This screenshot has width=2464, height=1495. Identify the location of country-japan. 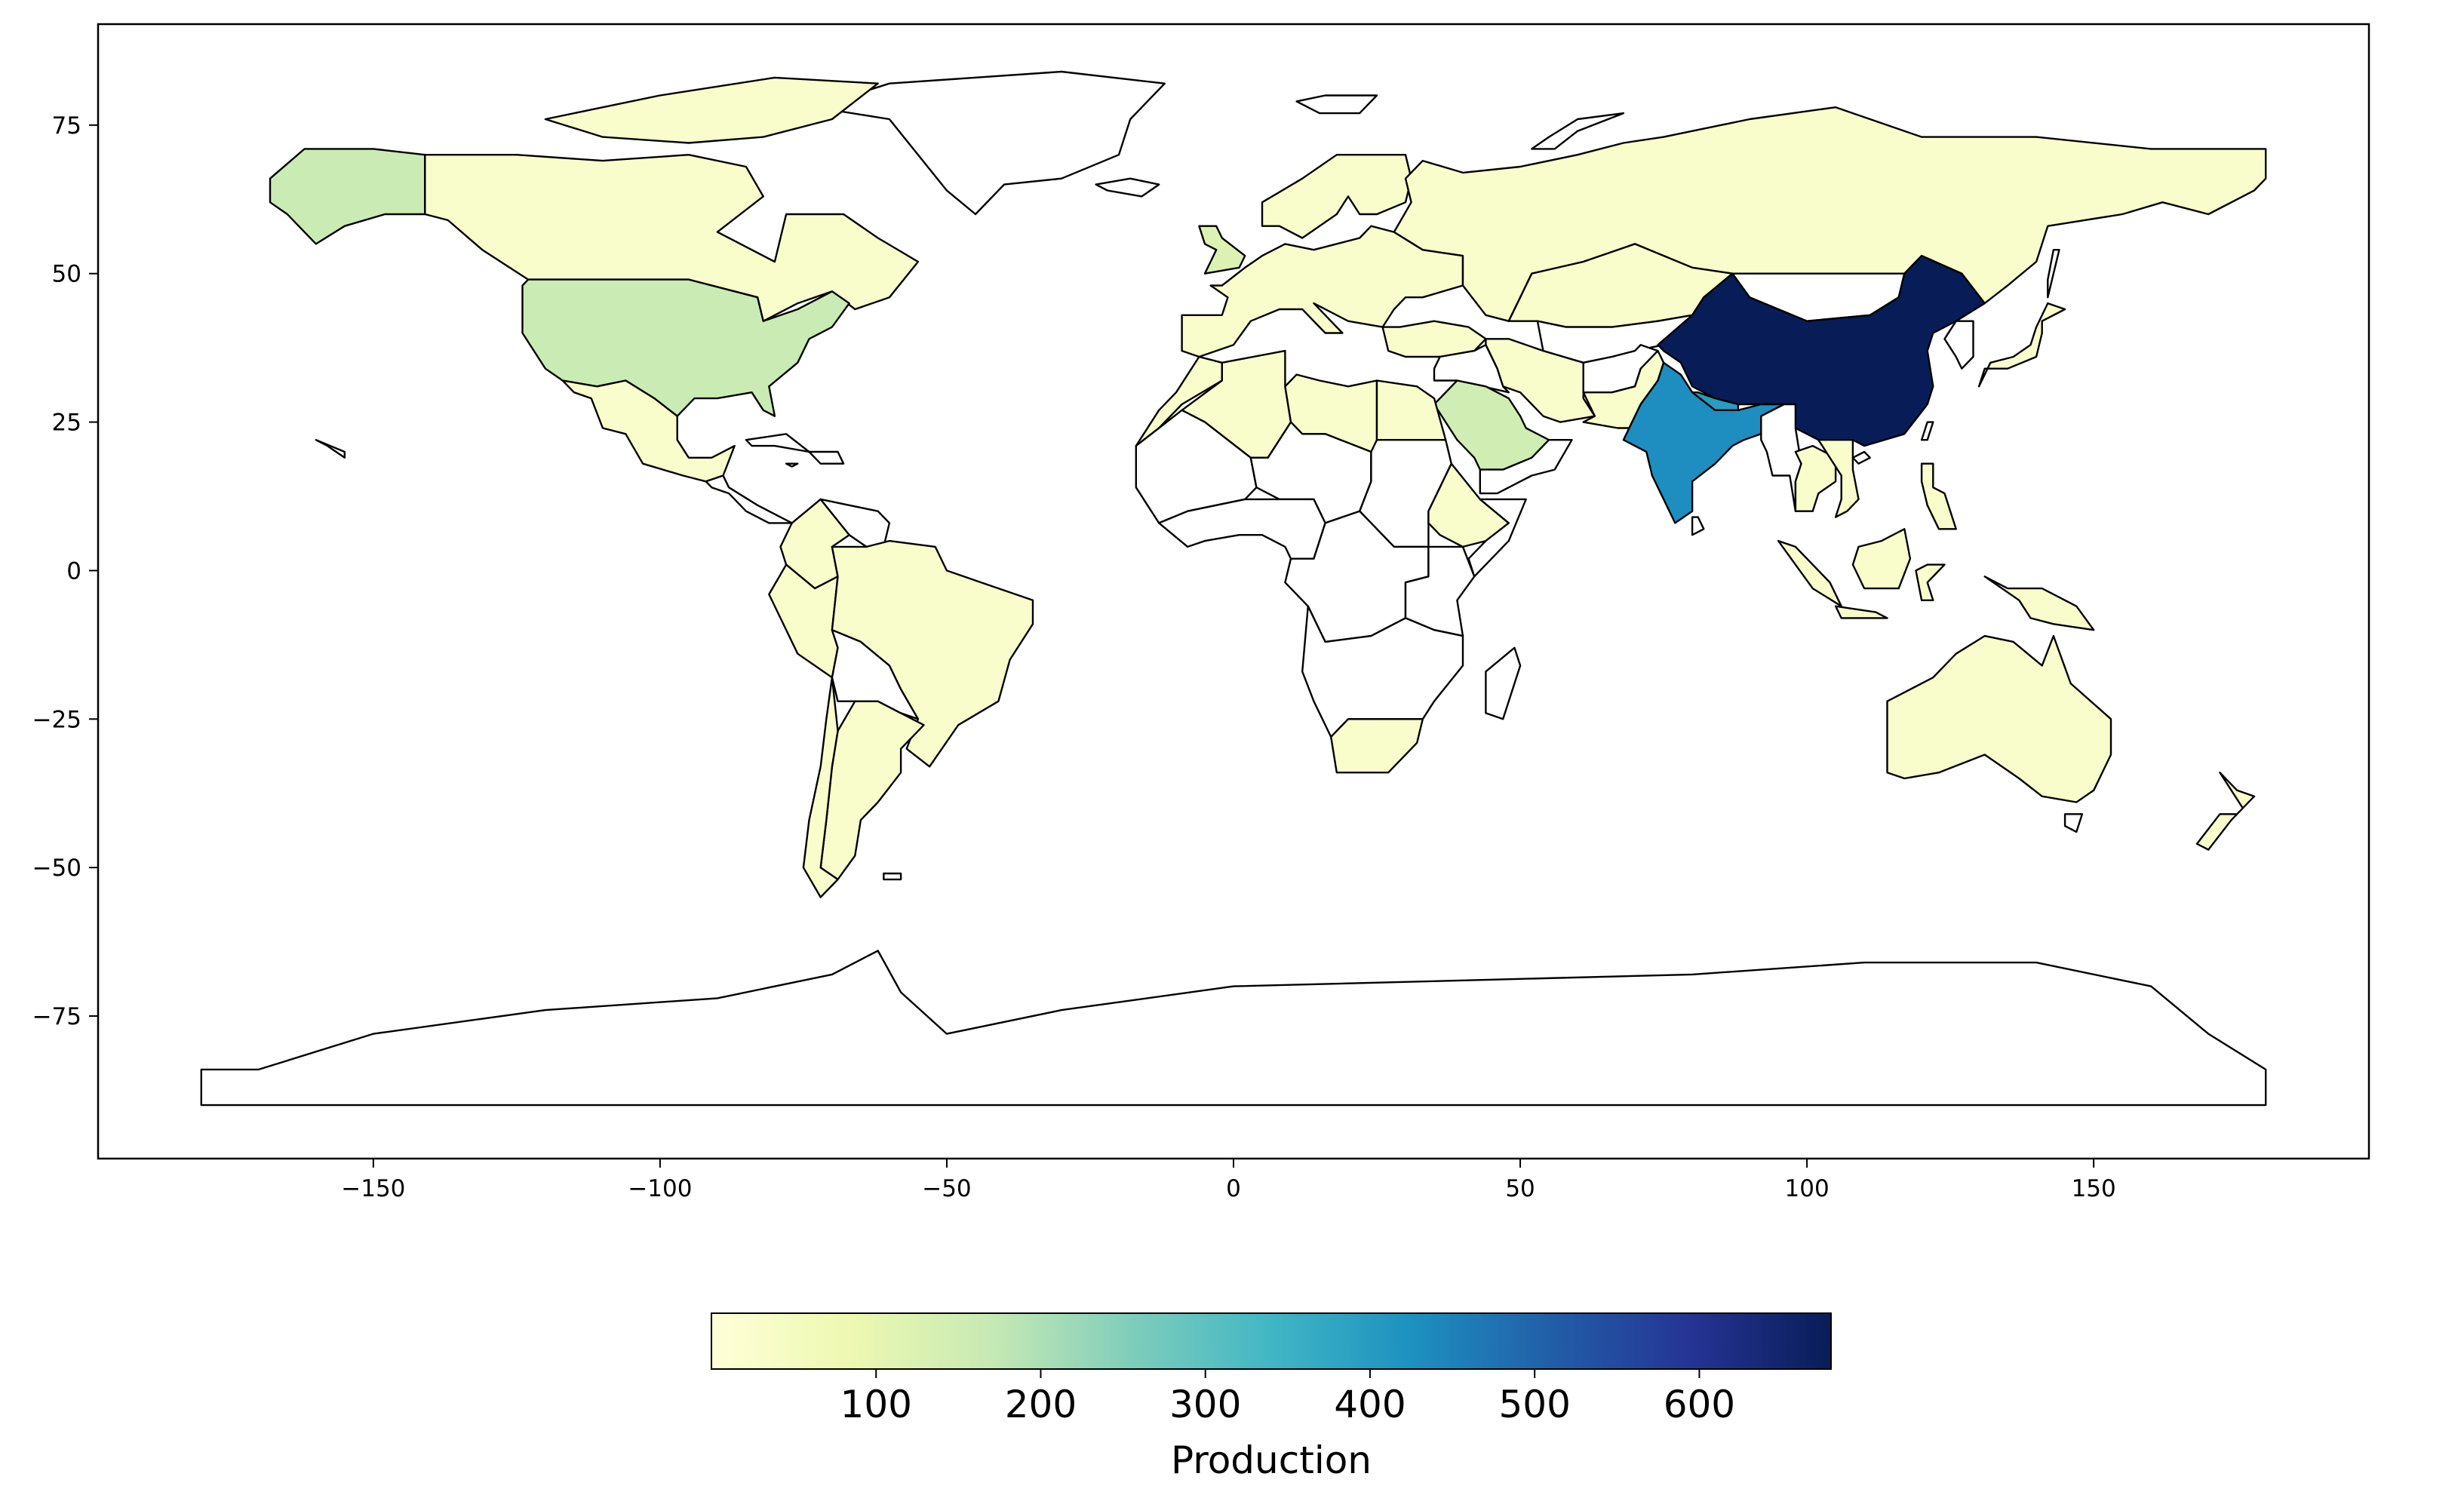
(2021, 345).